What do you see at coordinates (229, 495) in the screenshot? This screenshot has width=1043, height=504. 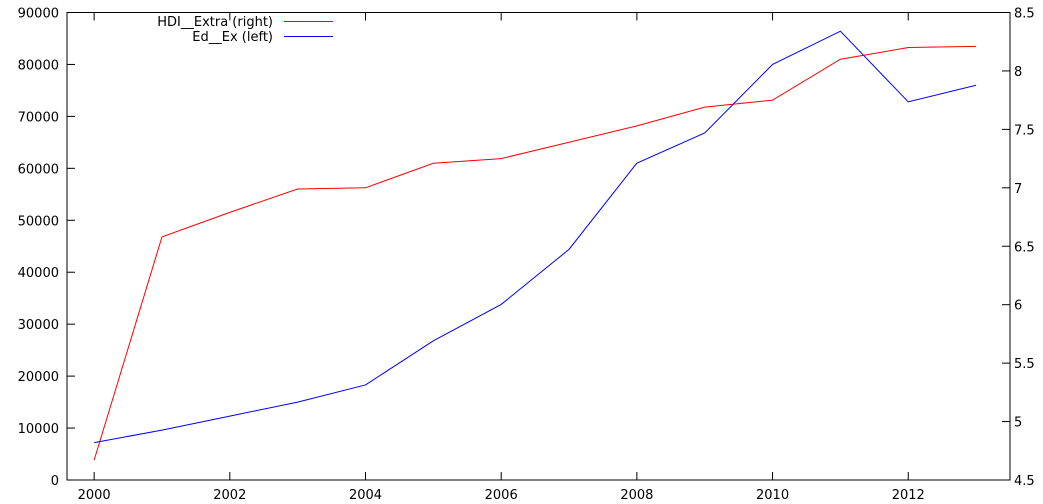 I see `x-tick-label: 2002` at bounding box center [229, 495].